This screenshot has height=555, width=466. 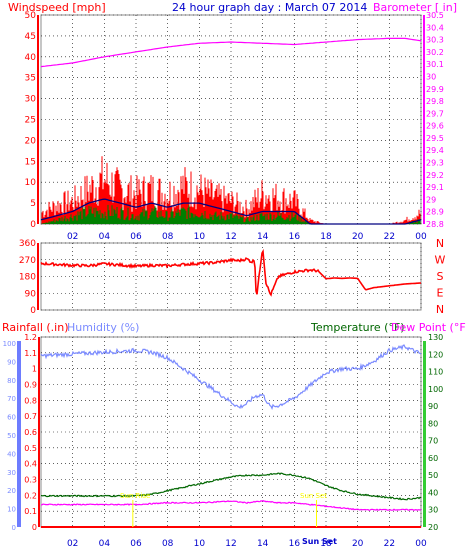 I want to click on dewpoint-axis-title: Dew Point (°F), so click(x=428, y=327).